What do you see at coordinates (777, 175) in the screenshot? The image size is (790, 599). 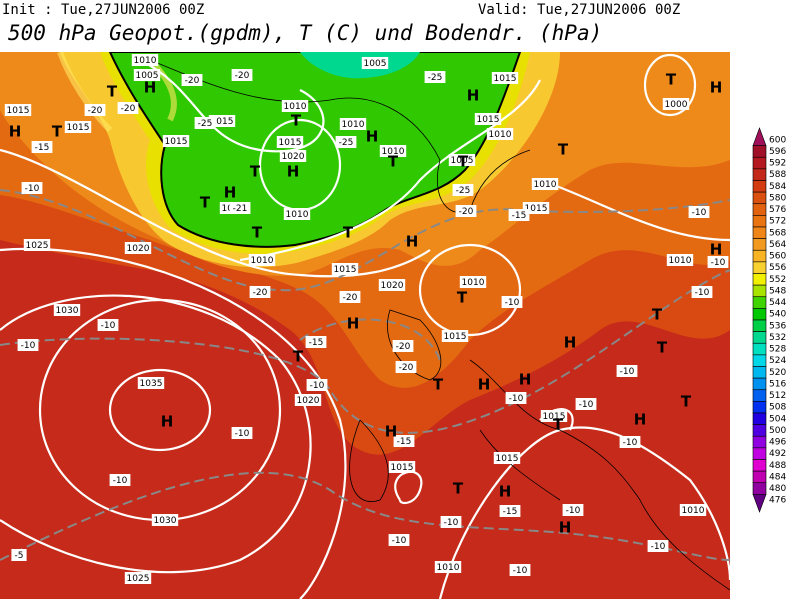 I see `colorbar-label: 588` at bounding box center [777, 175].